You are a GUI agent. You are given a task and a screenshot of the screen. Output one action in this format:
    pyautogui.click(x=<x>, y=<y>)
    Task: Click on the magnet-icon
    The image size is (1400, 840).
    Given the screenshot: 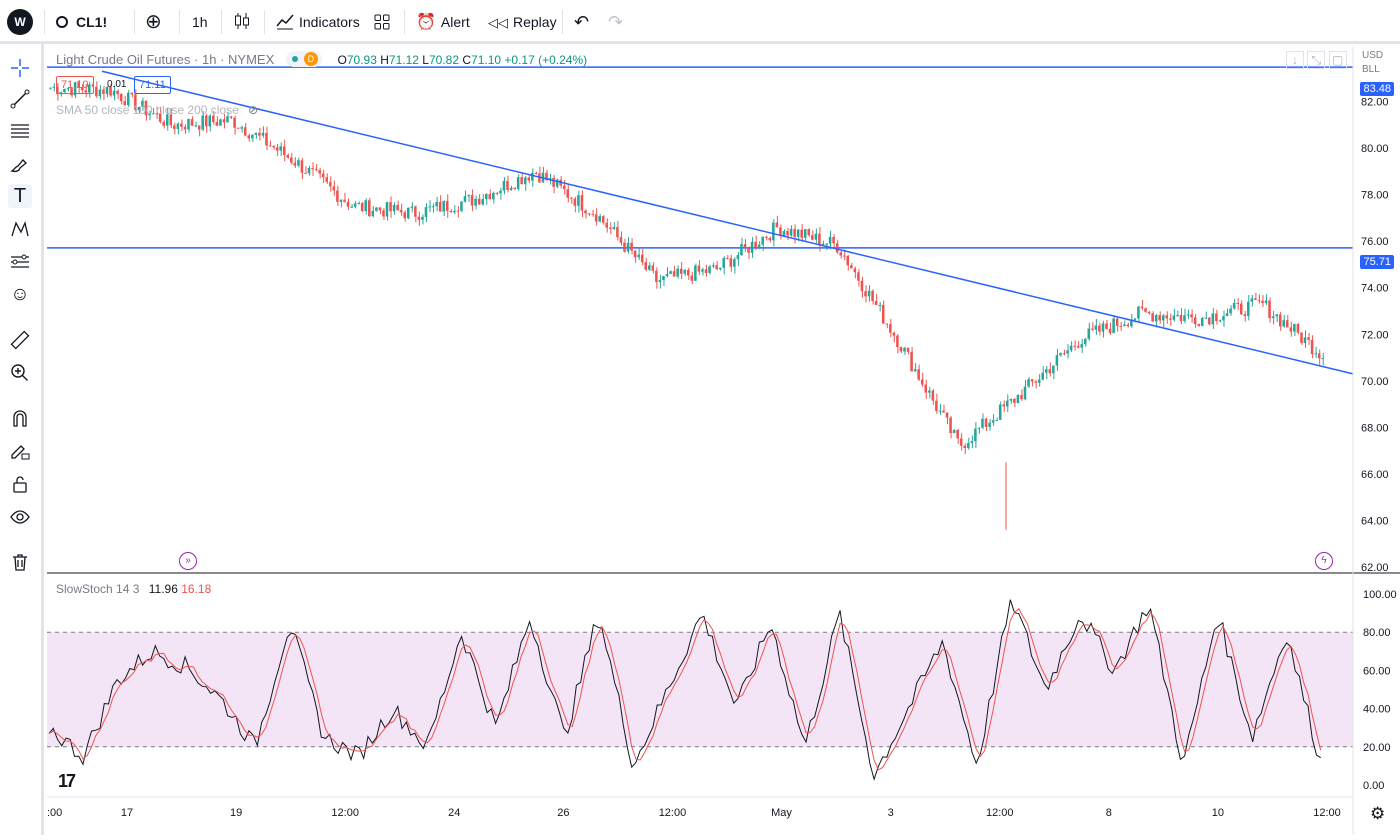 What is the action you would take?
    pyautogui.click(x=20, y=418)
    